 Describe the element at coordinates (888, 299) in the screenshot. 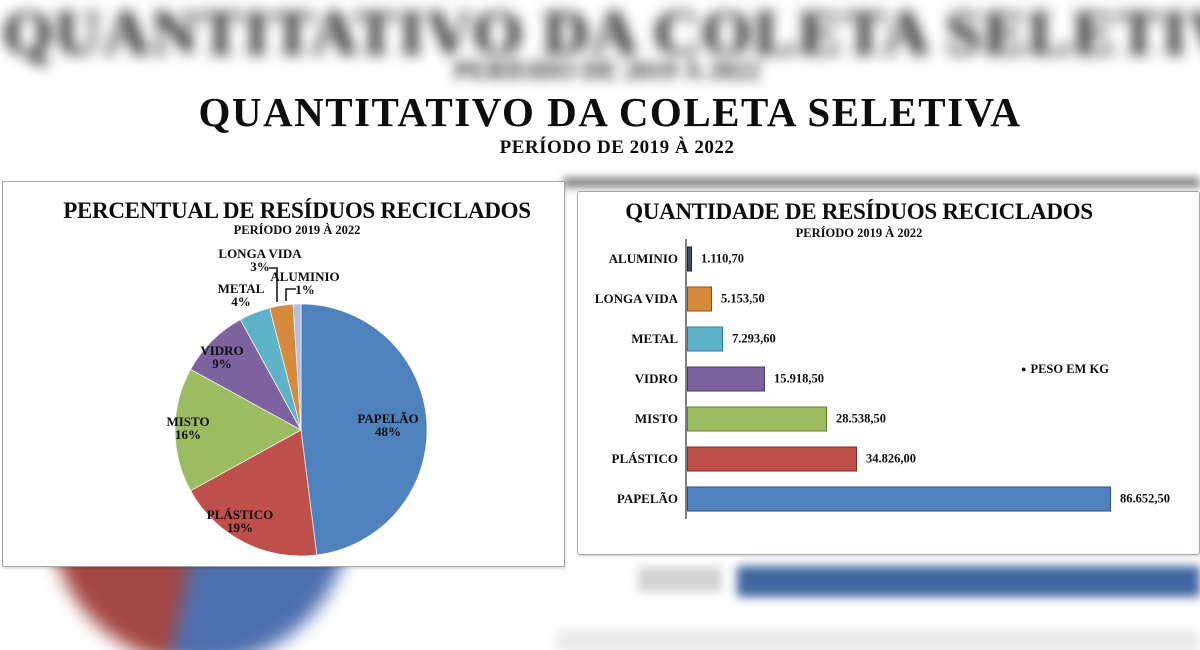

I see `bar-row-1: LONGA VIDA 5.153,50` at that location.